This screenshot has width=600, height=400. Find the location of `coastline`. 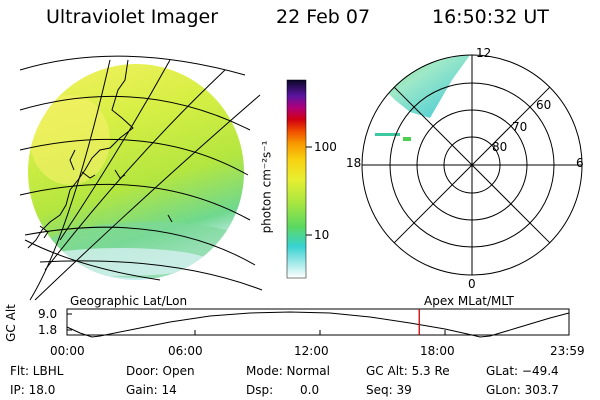

coastline is located at coordinates (100, 154).